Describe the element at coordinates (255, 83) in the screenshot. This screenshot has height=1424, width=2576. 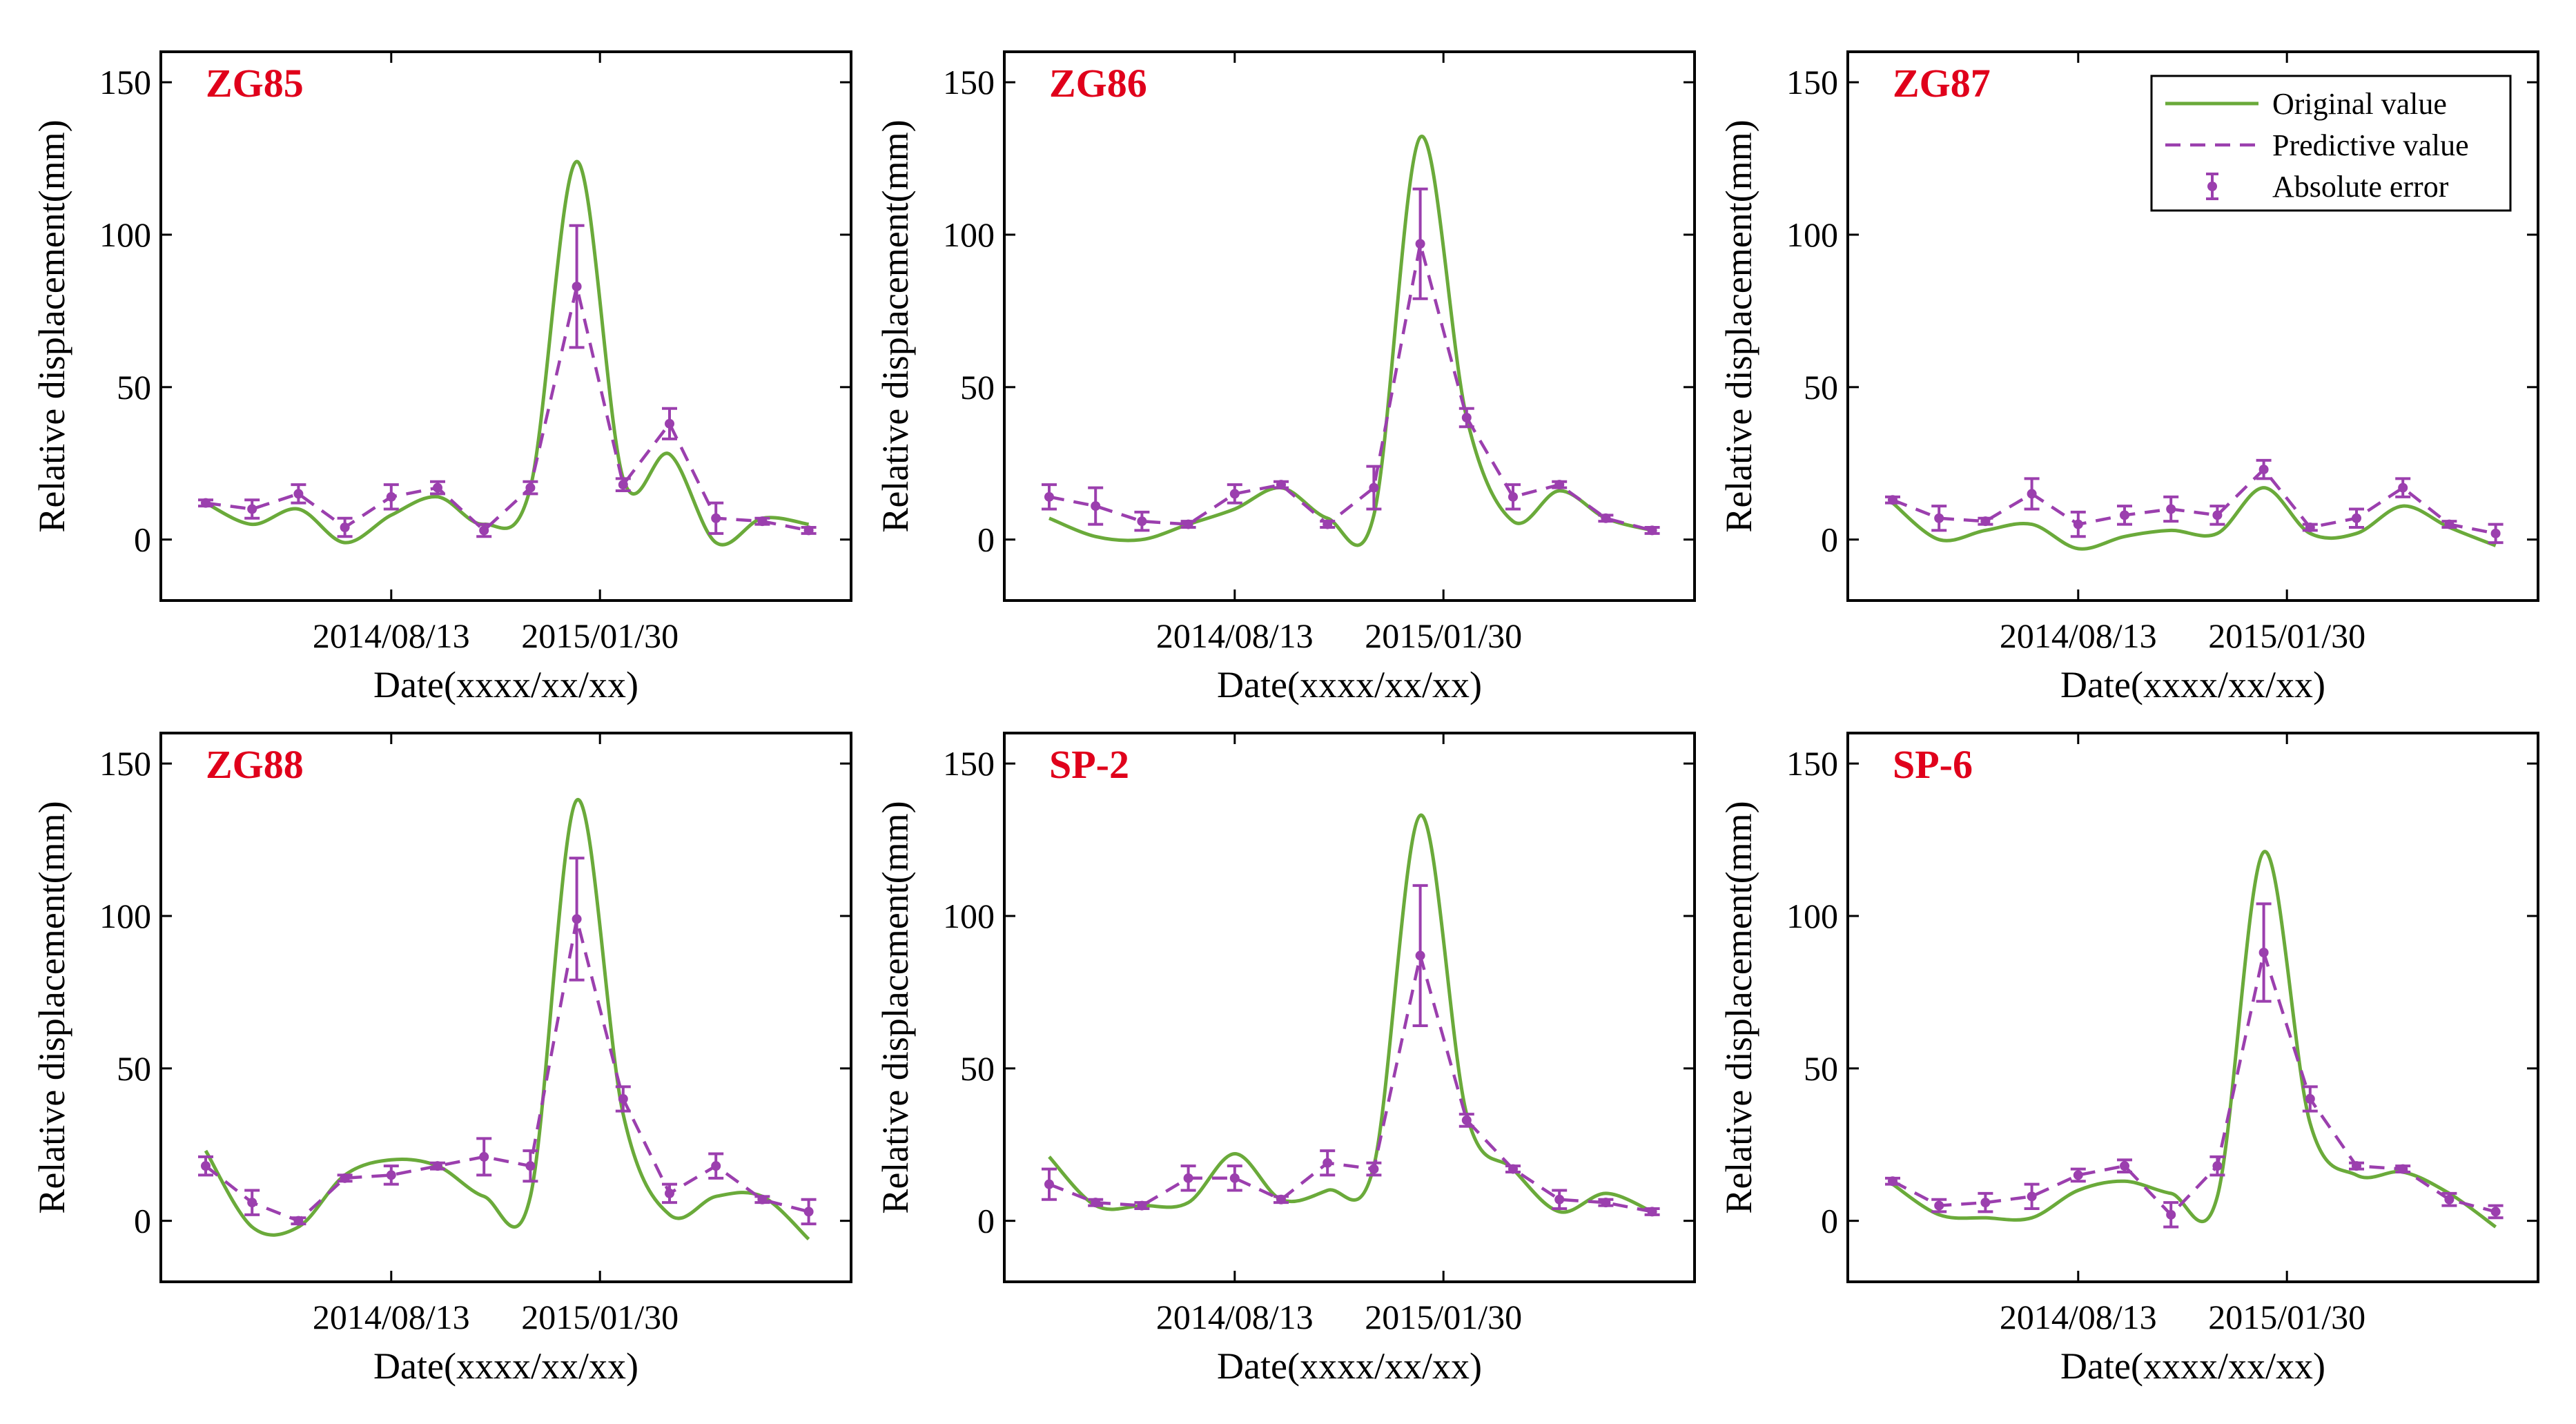
I see `panel-title: ZG85` at that location.